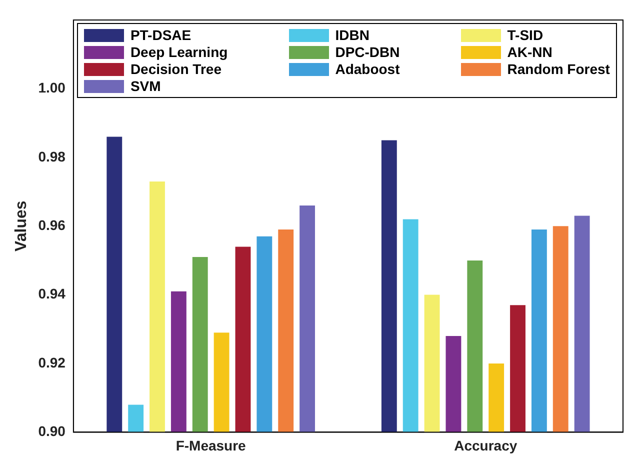  Describe the element at coordinates (367, 52) in the screenshot. I see `legend-label: DPC-DBN` at that location.